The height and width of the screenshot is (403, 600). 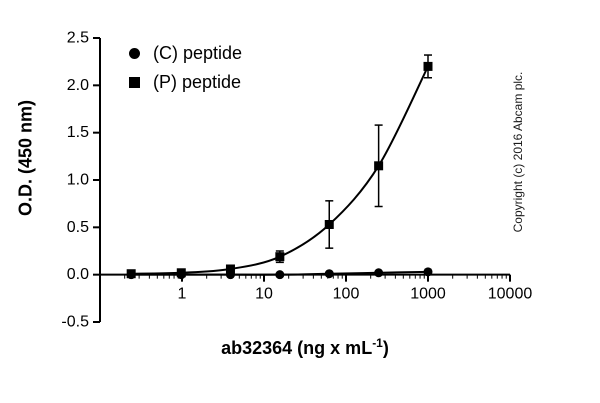 What do you see at coordinates (182, 294) in the screenshot?
I see `x-tick-label: 1` at bounding box center [182, 294].